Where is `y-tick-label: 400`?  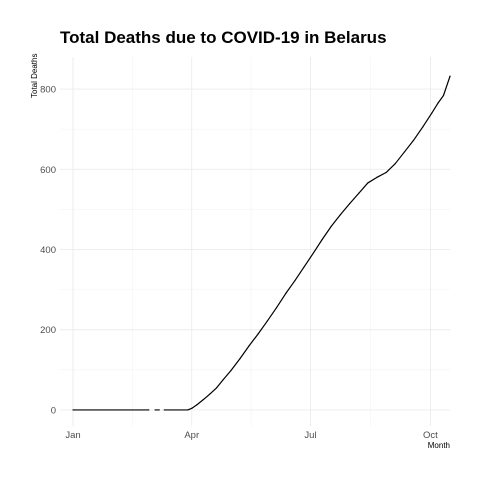
y-tick-label: 400 is located at coordinates (48, 250).